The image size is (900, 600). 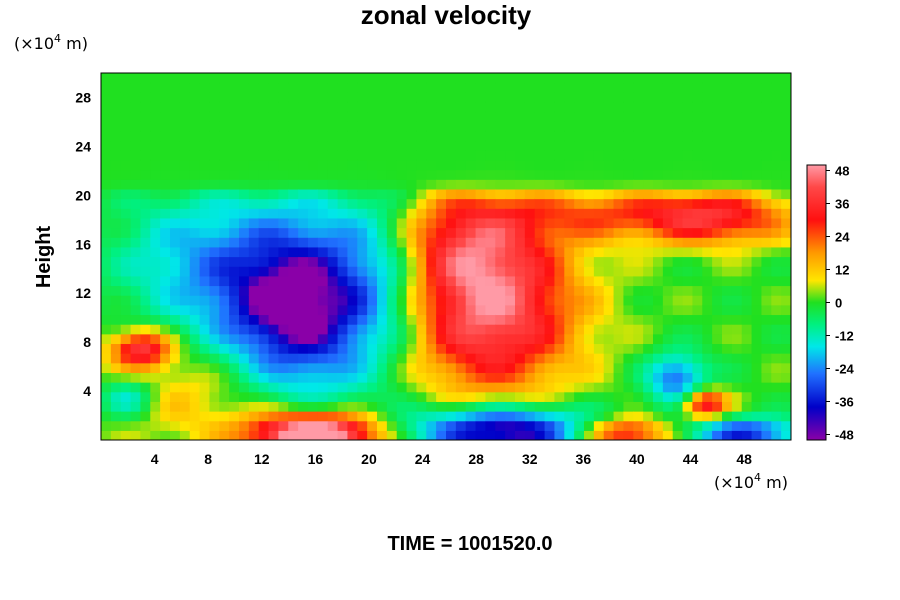 I want to click on x-tick-label: 40, so click(x=637, y=459).